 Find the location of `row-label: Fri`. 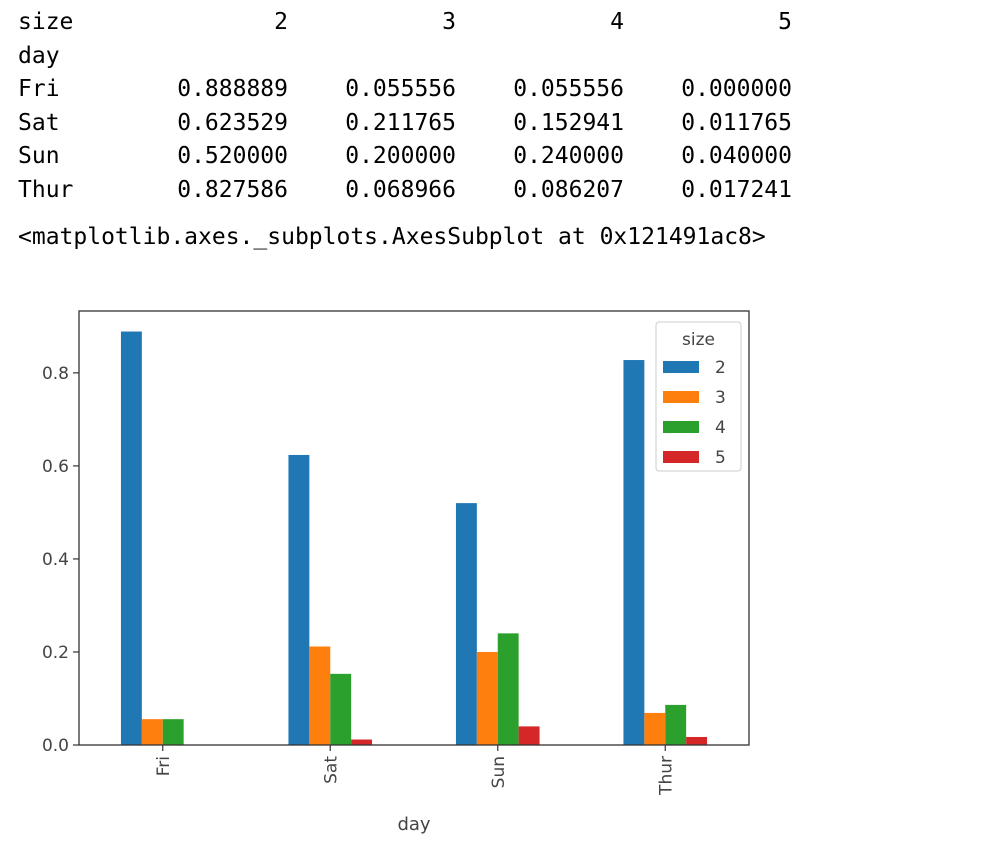

row-label: Fri is located at coordinates (39, 89).